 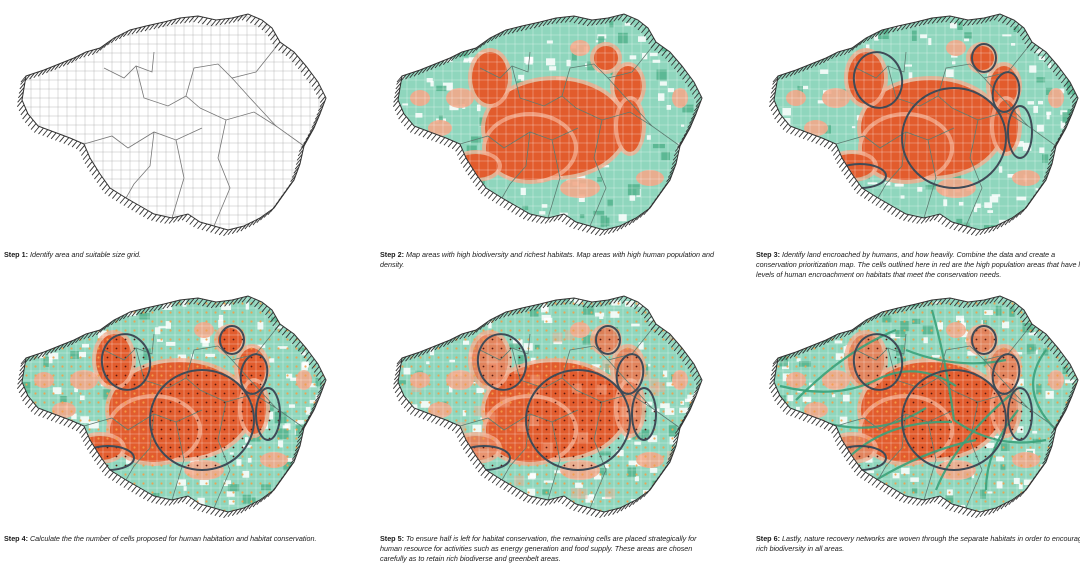 I want to click on map-region, so click(x=174, y=122).